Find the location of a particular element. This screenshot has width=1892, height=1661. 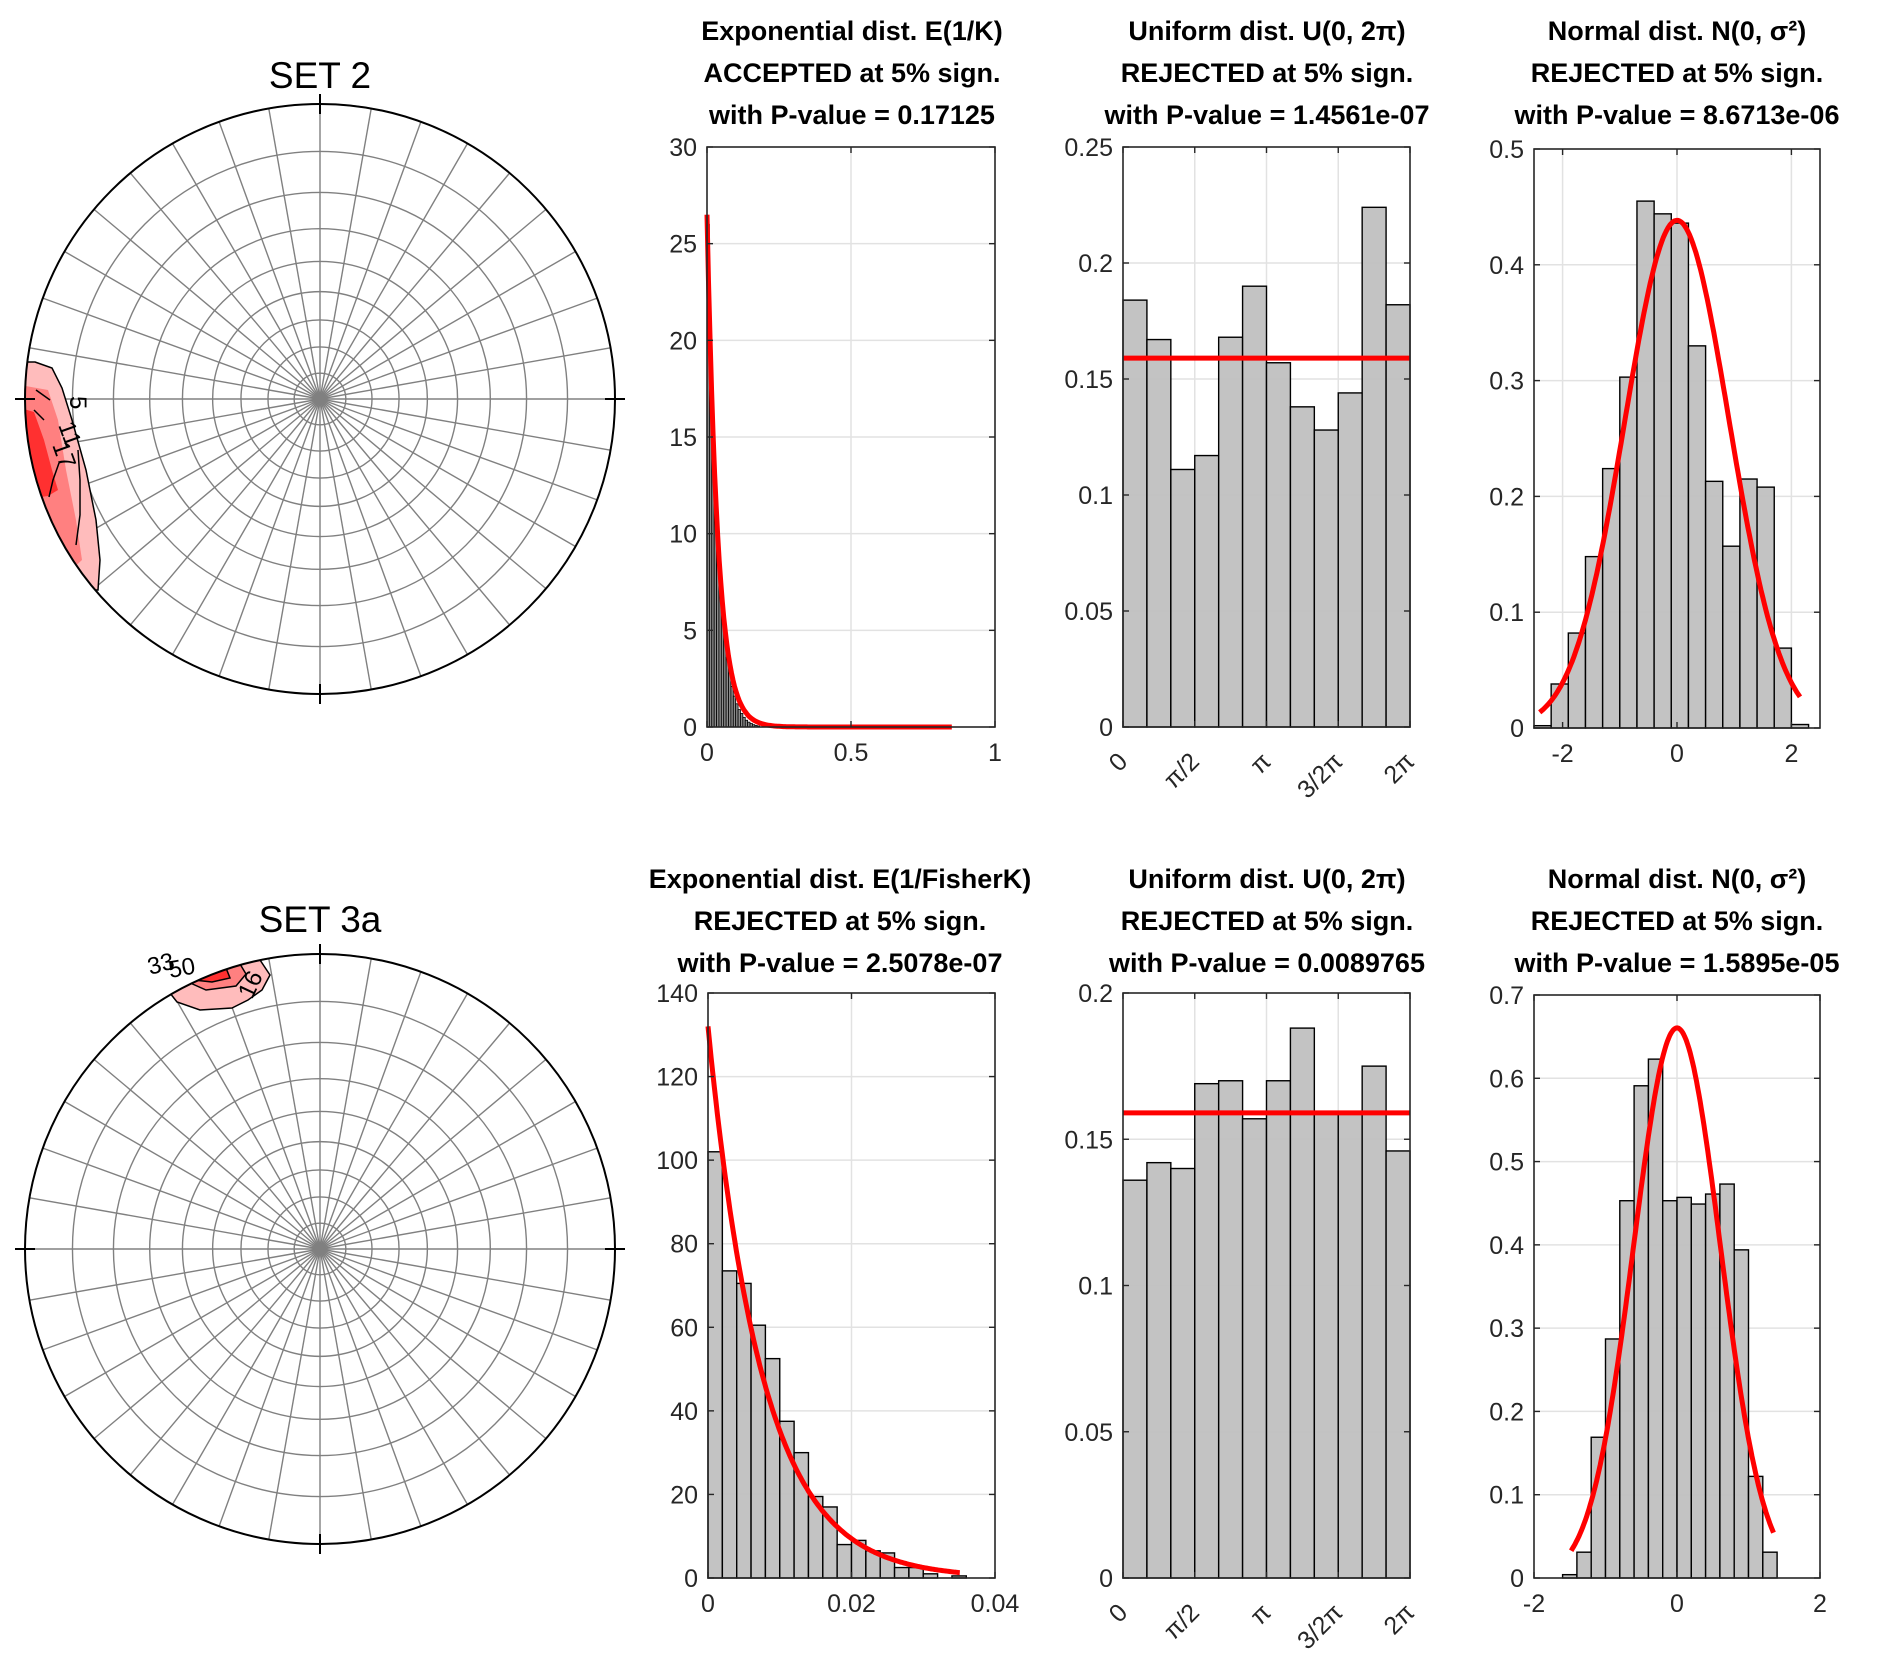

y-tick-label: 0.4 is located at coordinates (1506, 266).